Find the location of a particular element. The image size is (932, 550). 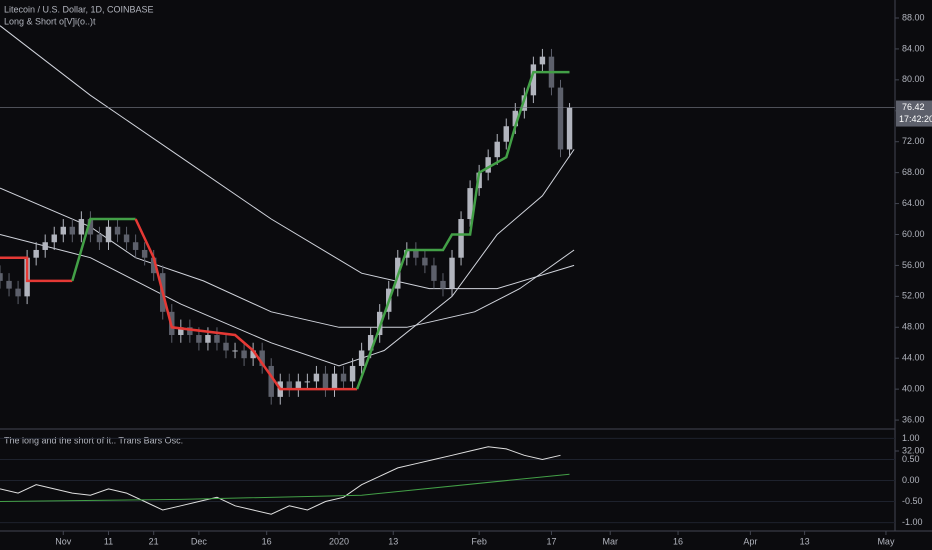

y-tick-label: 84.00 is located at coordinates (913, 48).